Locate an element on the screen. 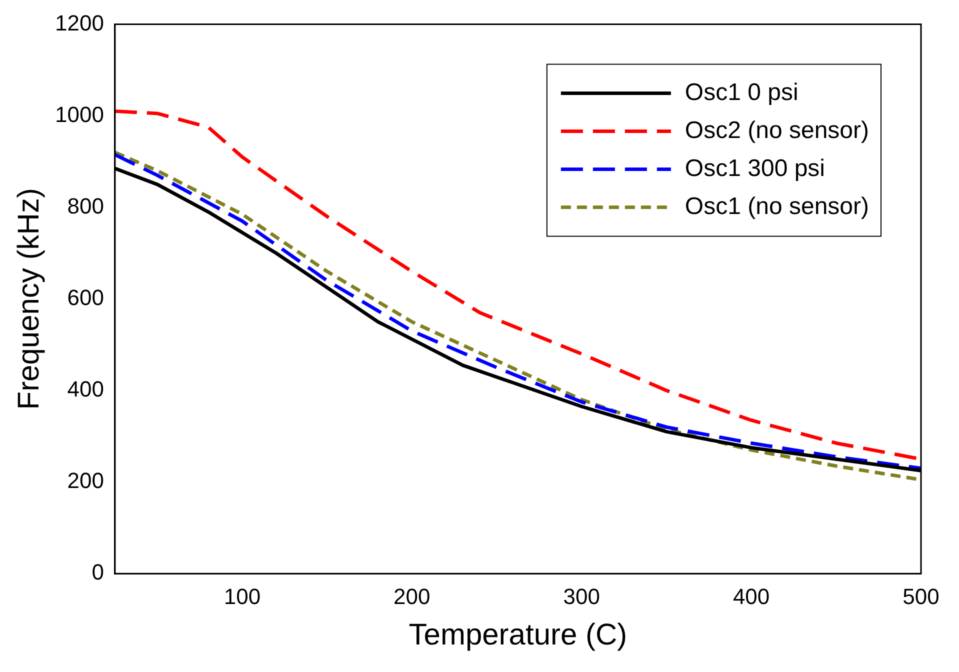  legend-label: Osc1 (no sensor) is located at coordinates (777, 206).